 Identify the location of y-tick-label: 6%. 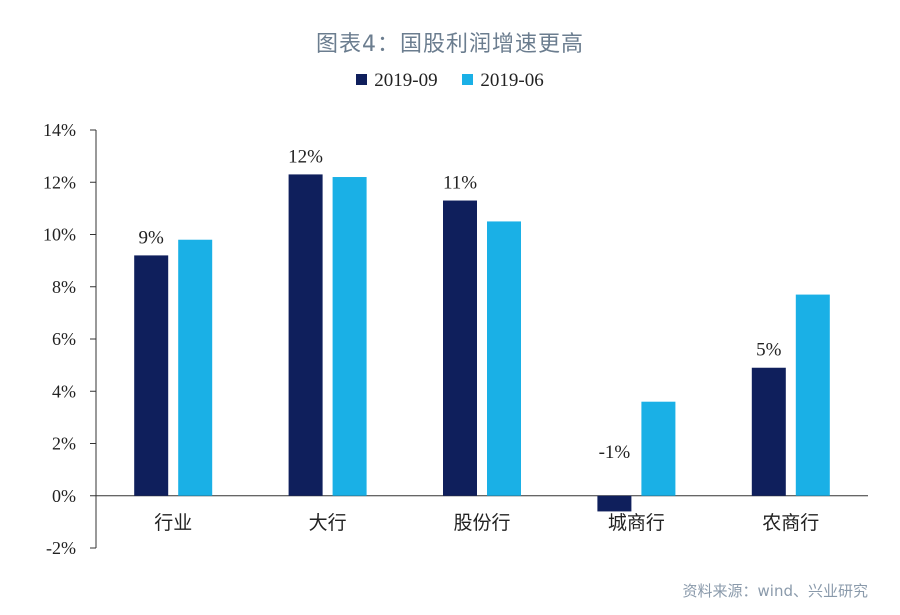
(64, 339).